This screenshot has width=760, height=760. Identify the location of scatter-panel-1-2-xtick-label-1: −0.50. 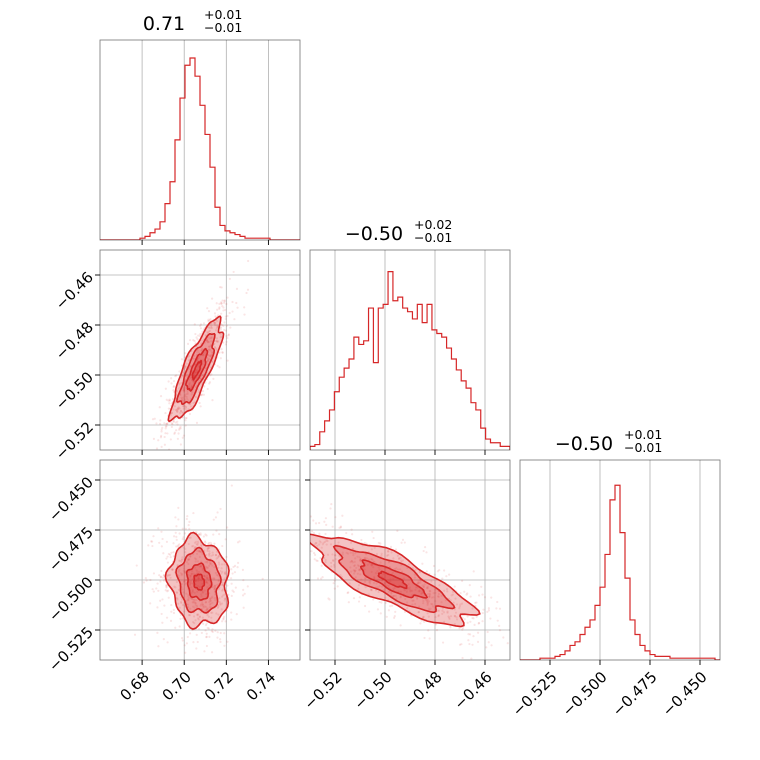
(373, 690).